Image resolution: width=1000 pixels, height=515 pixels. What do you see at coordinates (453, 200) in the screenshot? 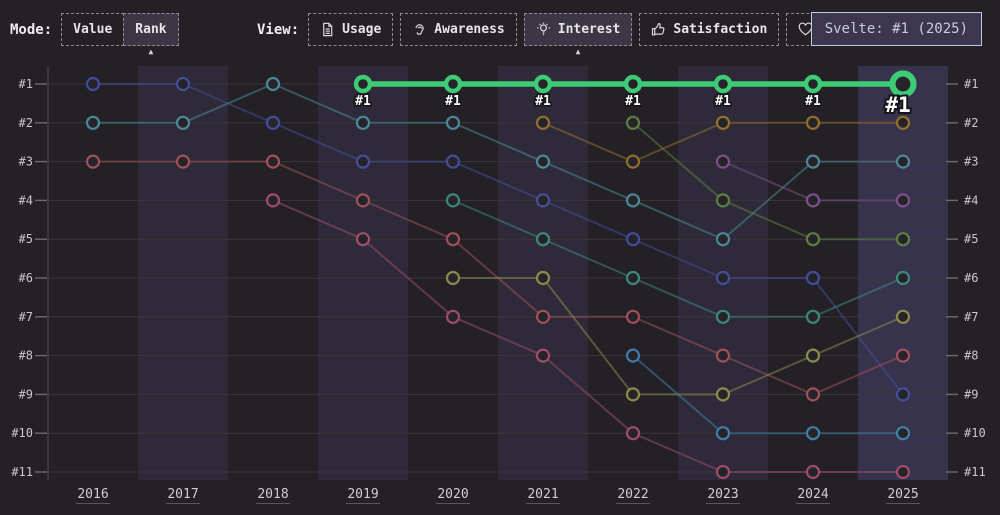
I see `data-point-teal-green-2020` at bounding box center [453, 200].